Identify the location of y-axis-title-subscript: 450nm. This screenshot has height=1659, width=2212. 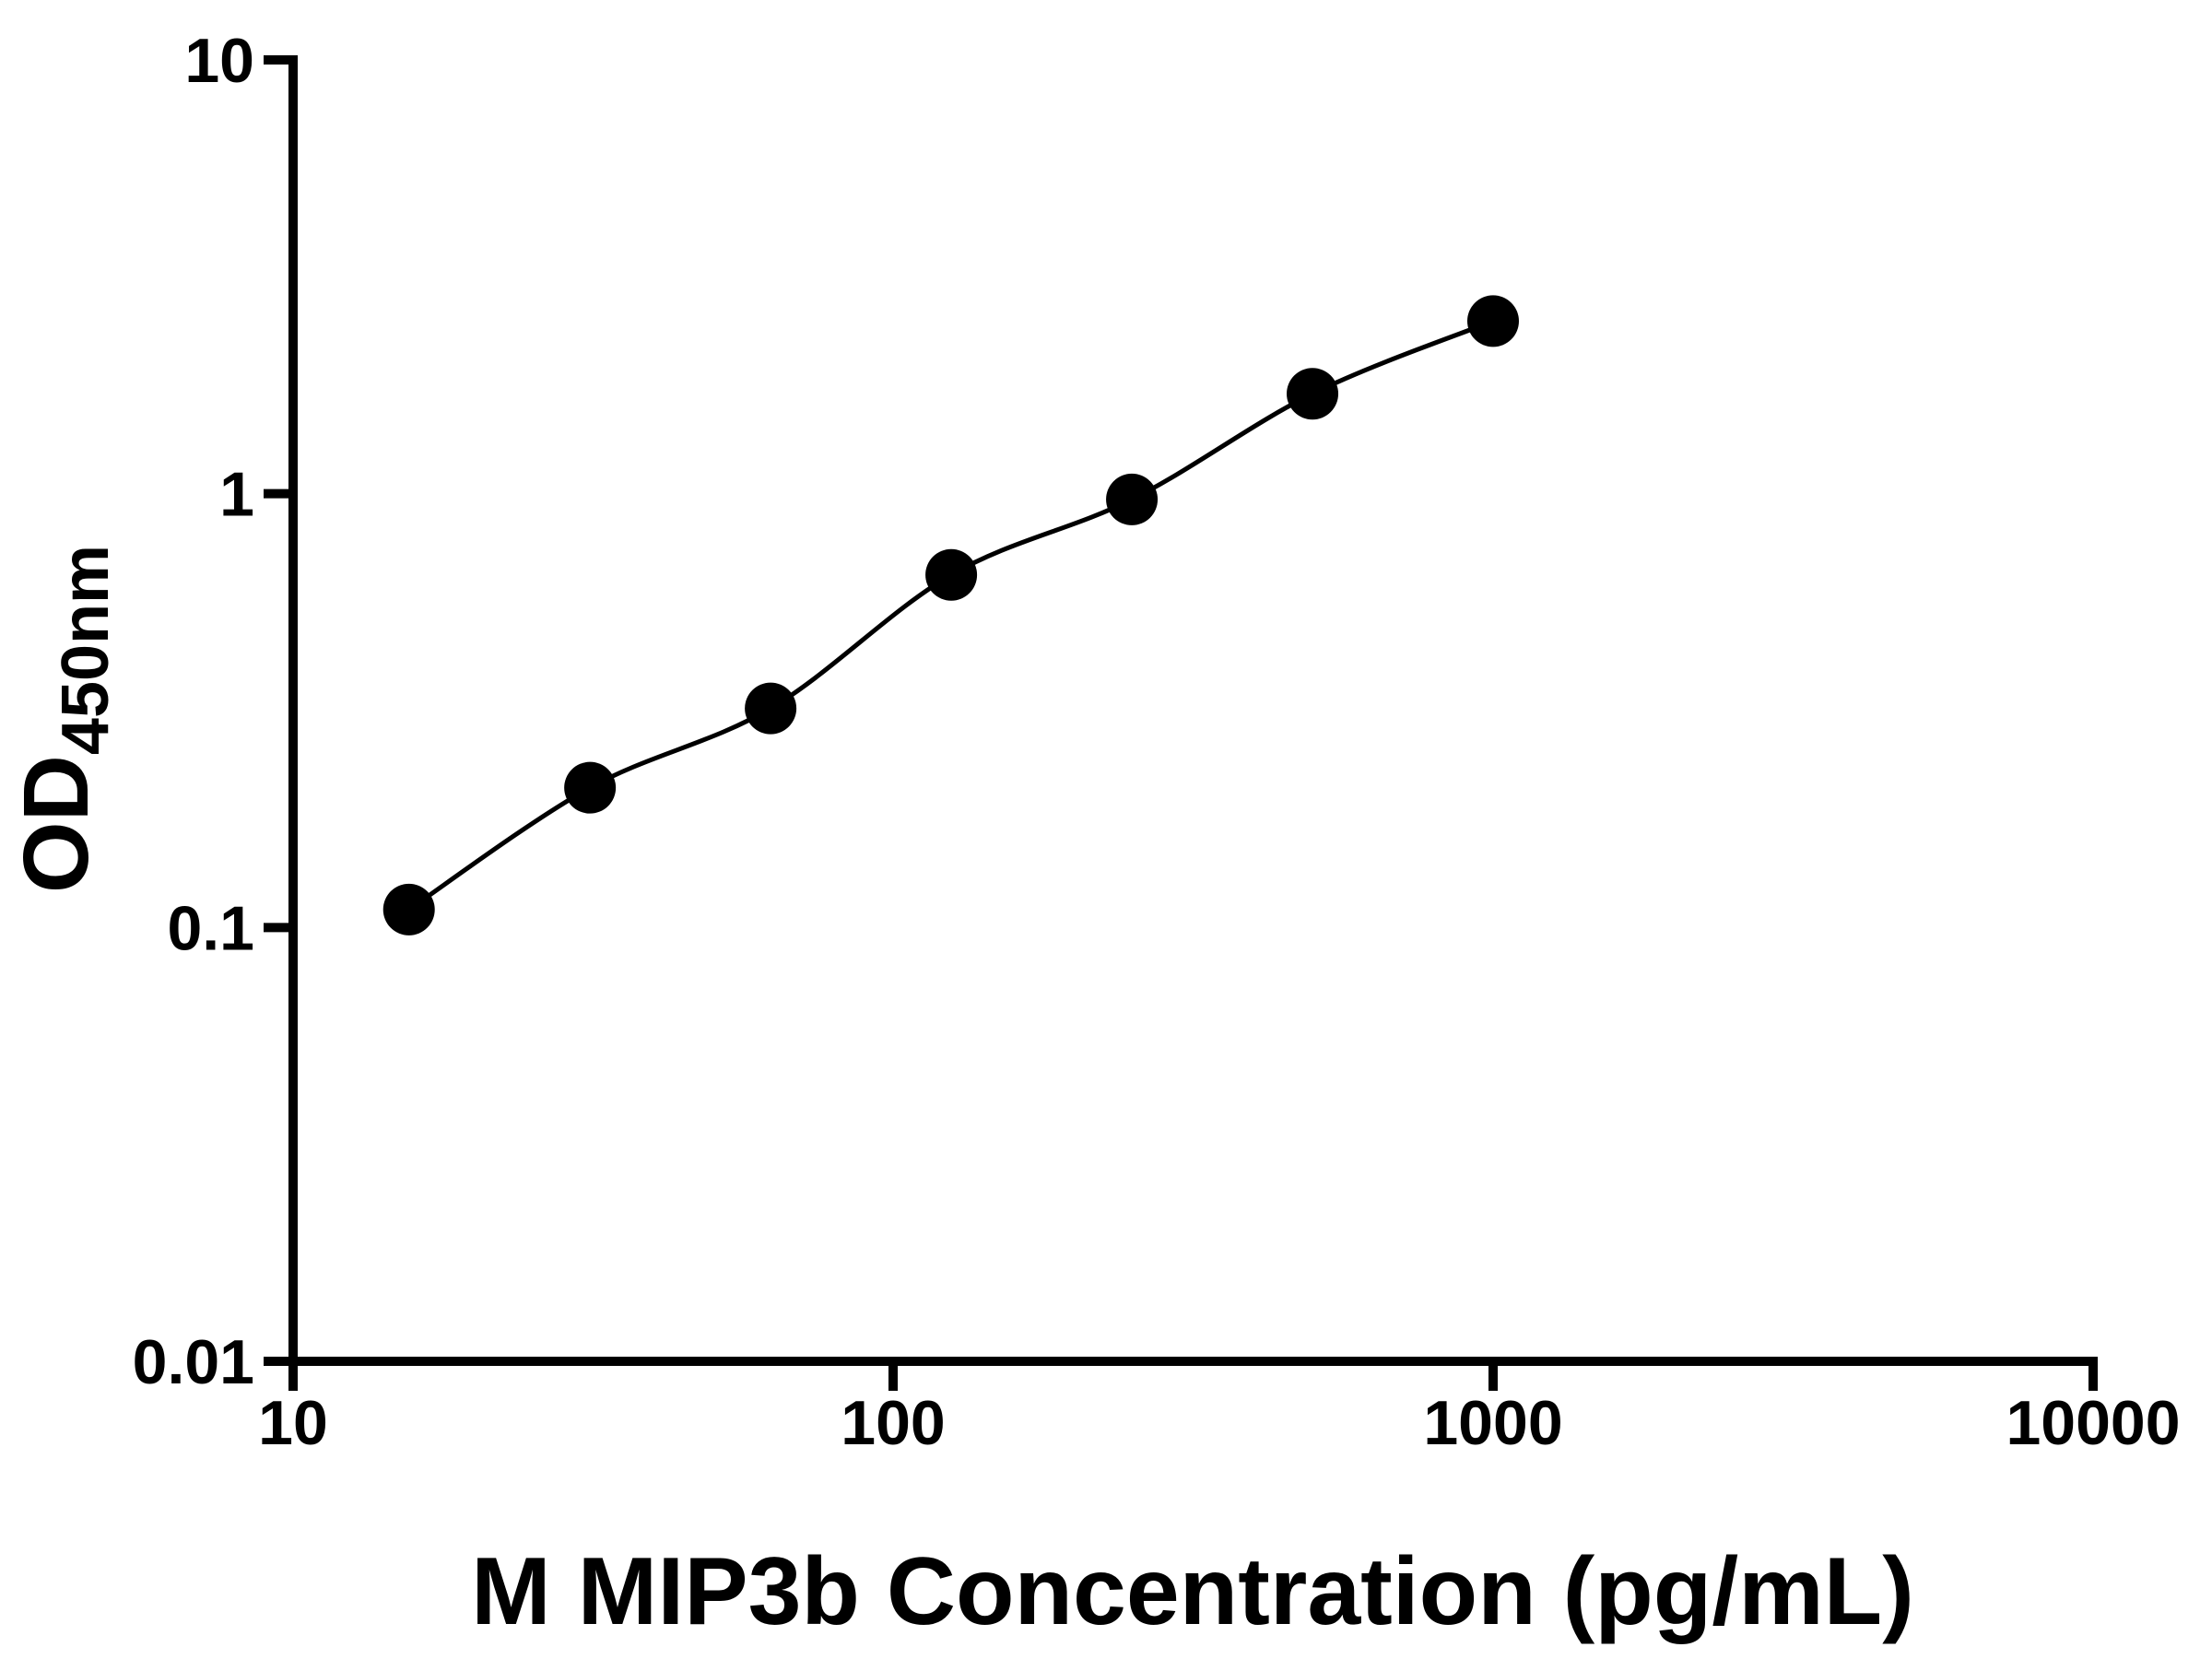
(86, 650).